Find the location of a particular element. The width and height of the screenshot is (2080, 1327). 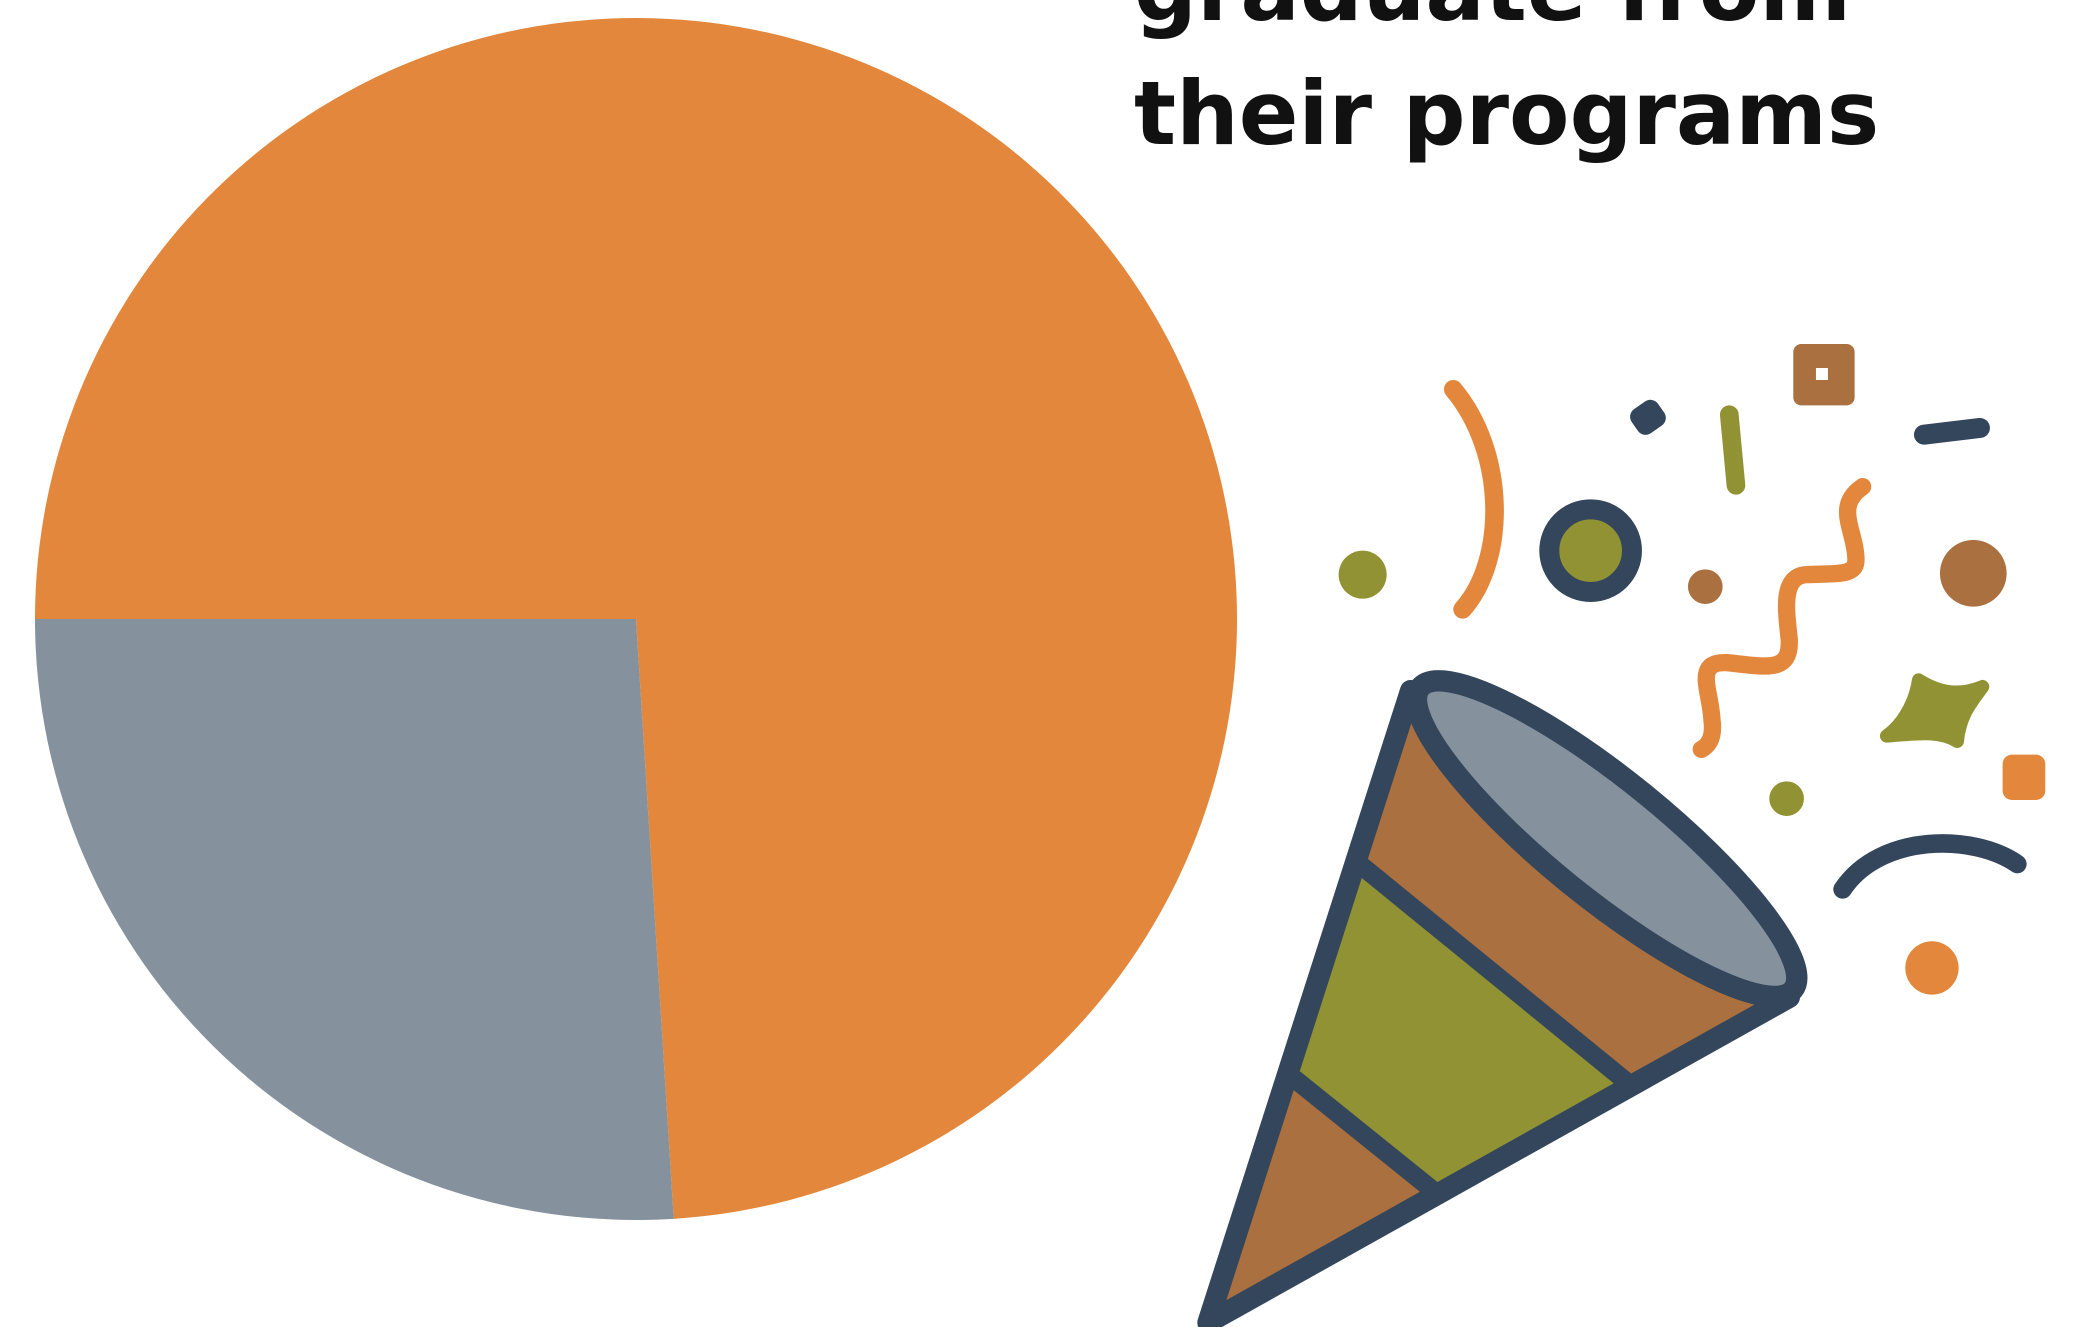

chart-title-line: their programs is located at coordinates (1506, 113).